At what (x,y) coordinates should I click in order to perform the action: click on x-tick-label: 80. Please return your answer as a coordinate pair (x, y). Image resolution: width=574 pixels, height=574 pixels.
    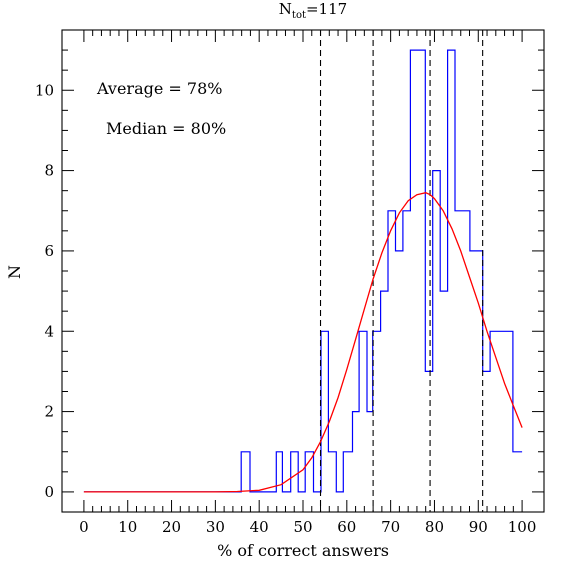
    Looking at the image, I should click on (434, 527).